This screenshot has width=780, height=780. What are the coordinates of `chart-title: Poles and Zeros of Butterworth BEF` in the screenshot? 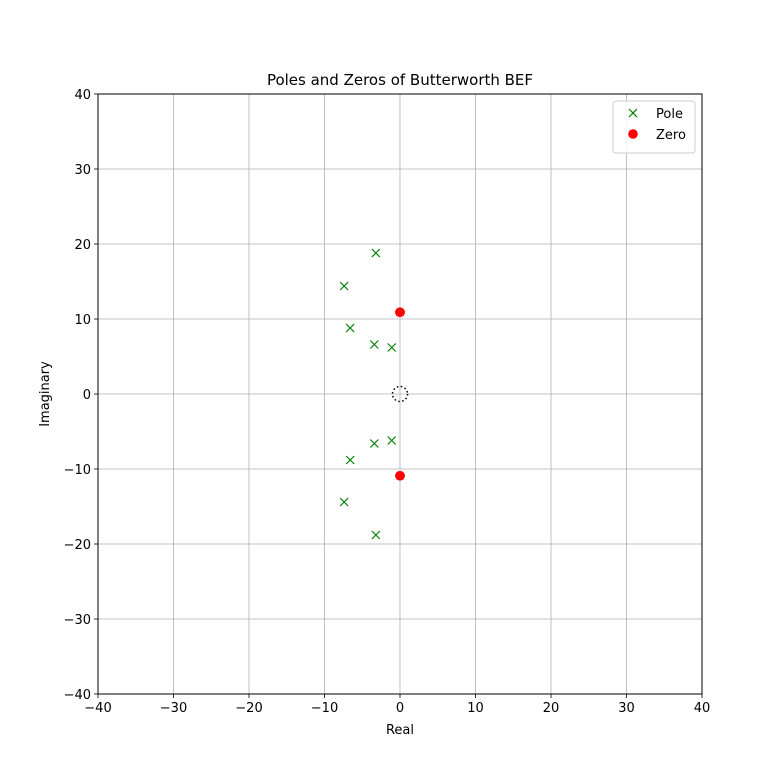 It's located at (400, 80).